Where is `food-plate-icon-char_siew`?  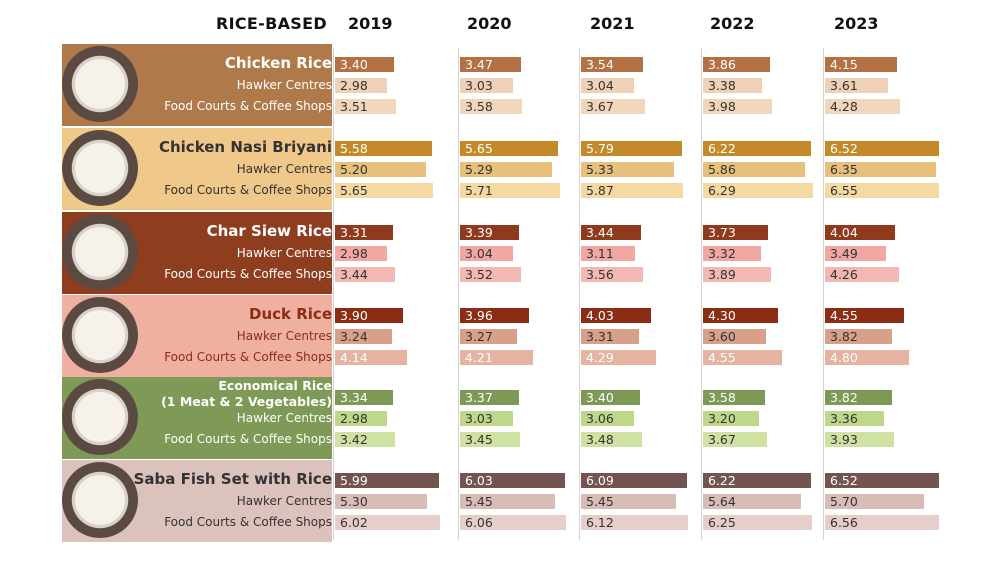
food-plate-icon-char_siew is located at coordinates (100, 252).